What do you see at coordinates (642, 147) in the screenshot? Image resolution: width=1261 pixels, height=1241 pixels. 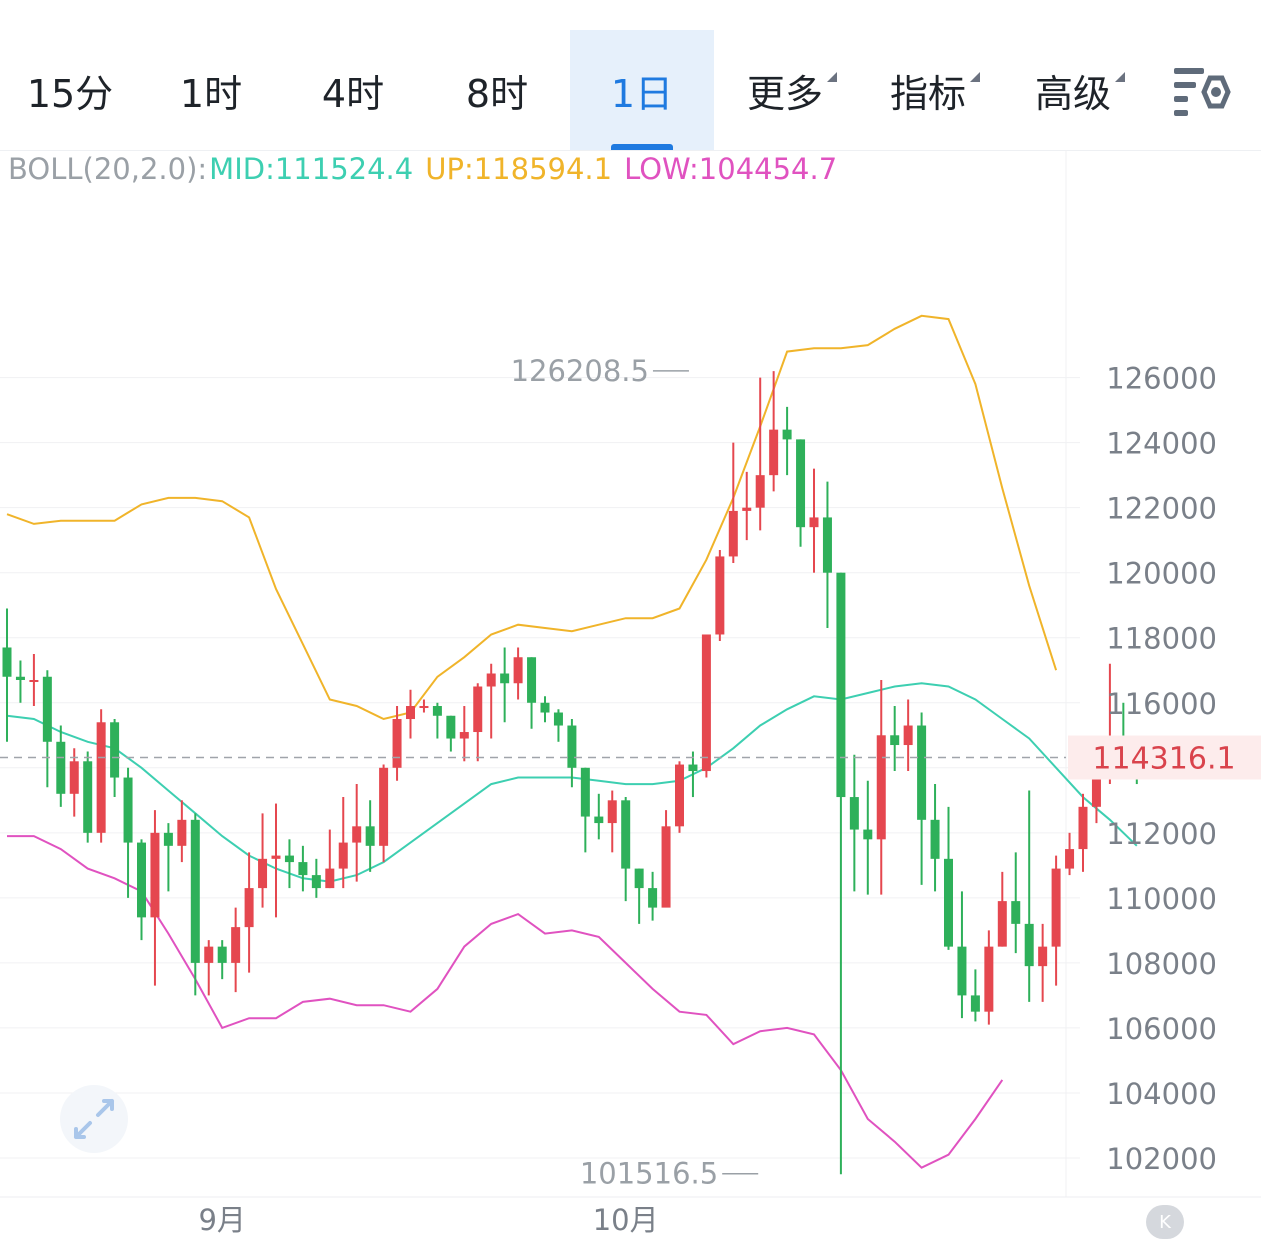 I see `active-tab-indicator` at bounding box center [642, 147].